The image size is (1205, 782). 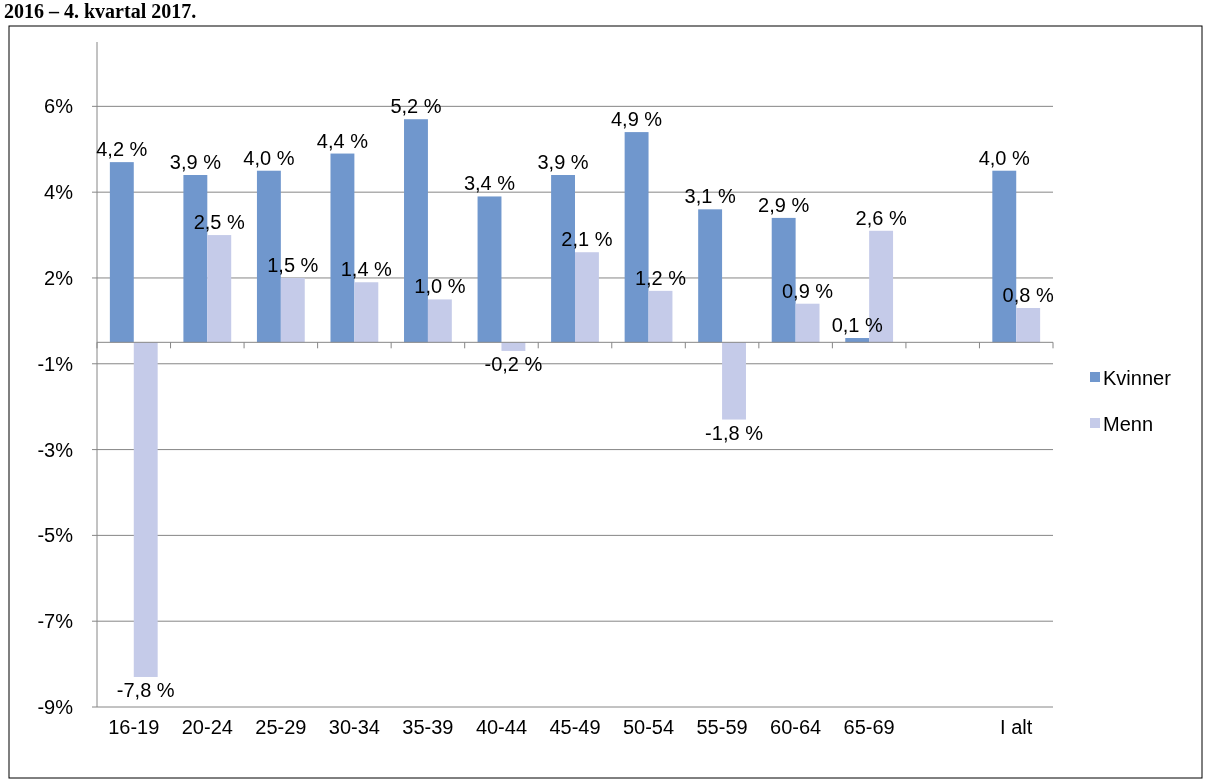 I want to click on data-label: 2,9 %, so click(x=784, y=204).